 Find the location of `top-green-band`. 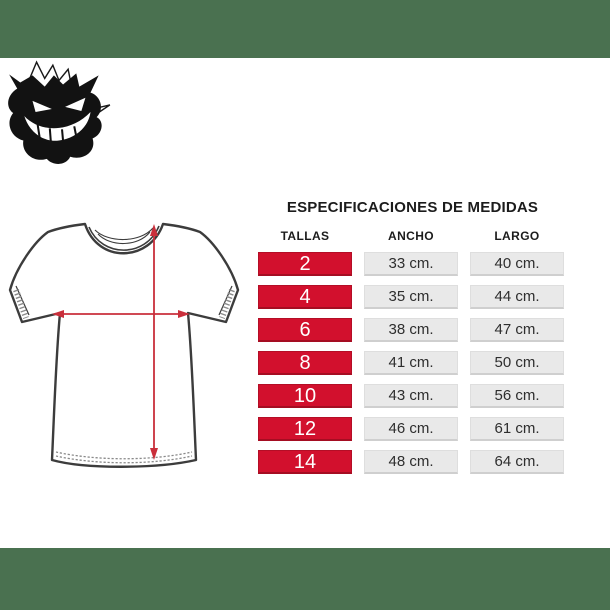

top-green-band is located at coordinates (305, 29).